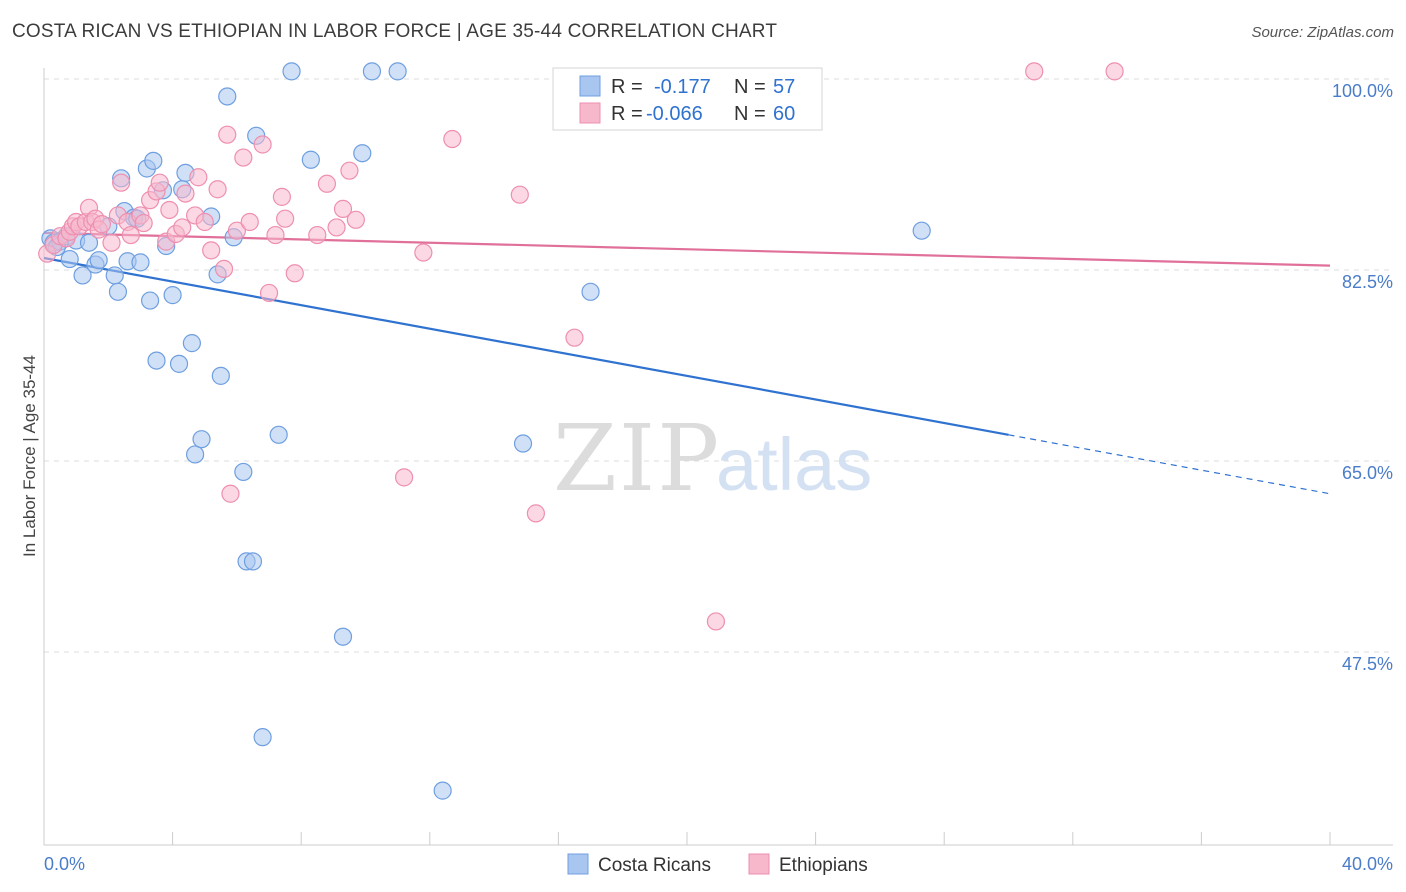 The image size is (1406, 892). I want to click on series-legend-label-ethiopians: Ethiopians, so click(823, 865).